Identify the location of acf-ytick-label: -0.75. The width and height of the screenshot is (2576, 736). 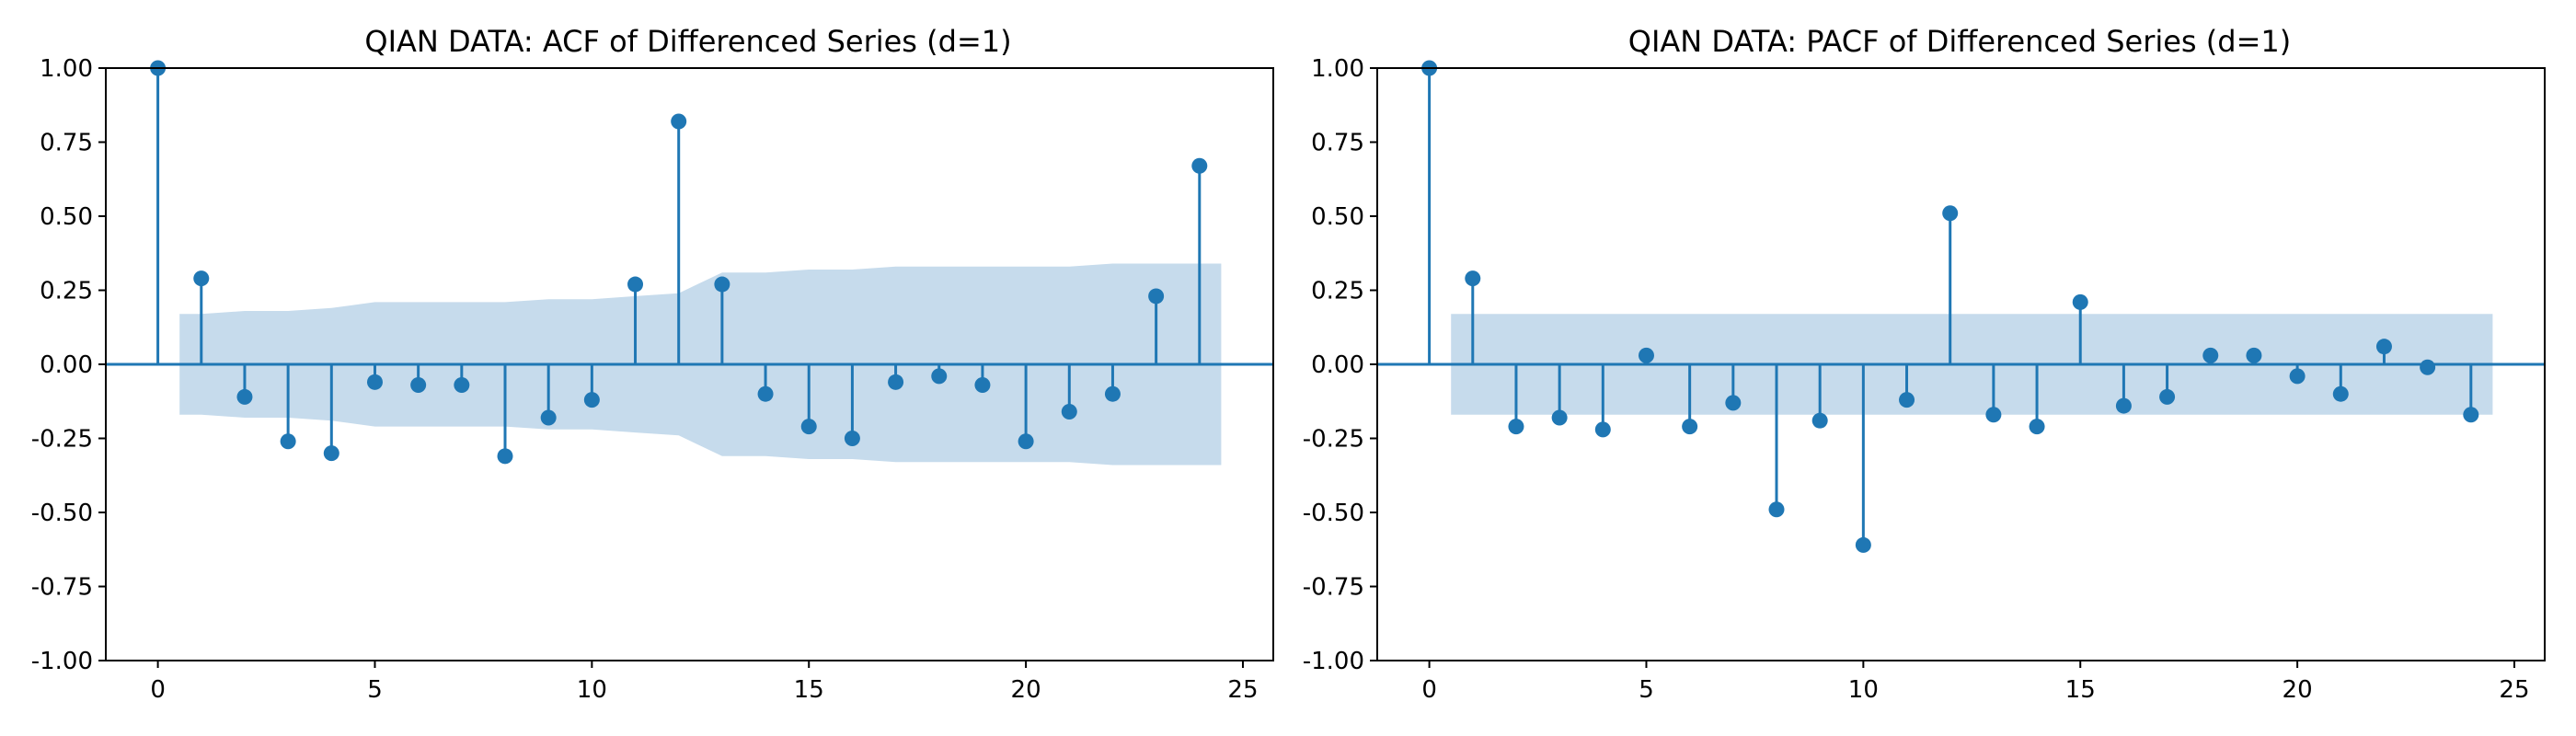
(62, 588).